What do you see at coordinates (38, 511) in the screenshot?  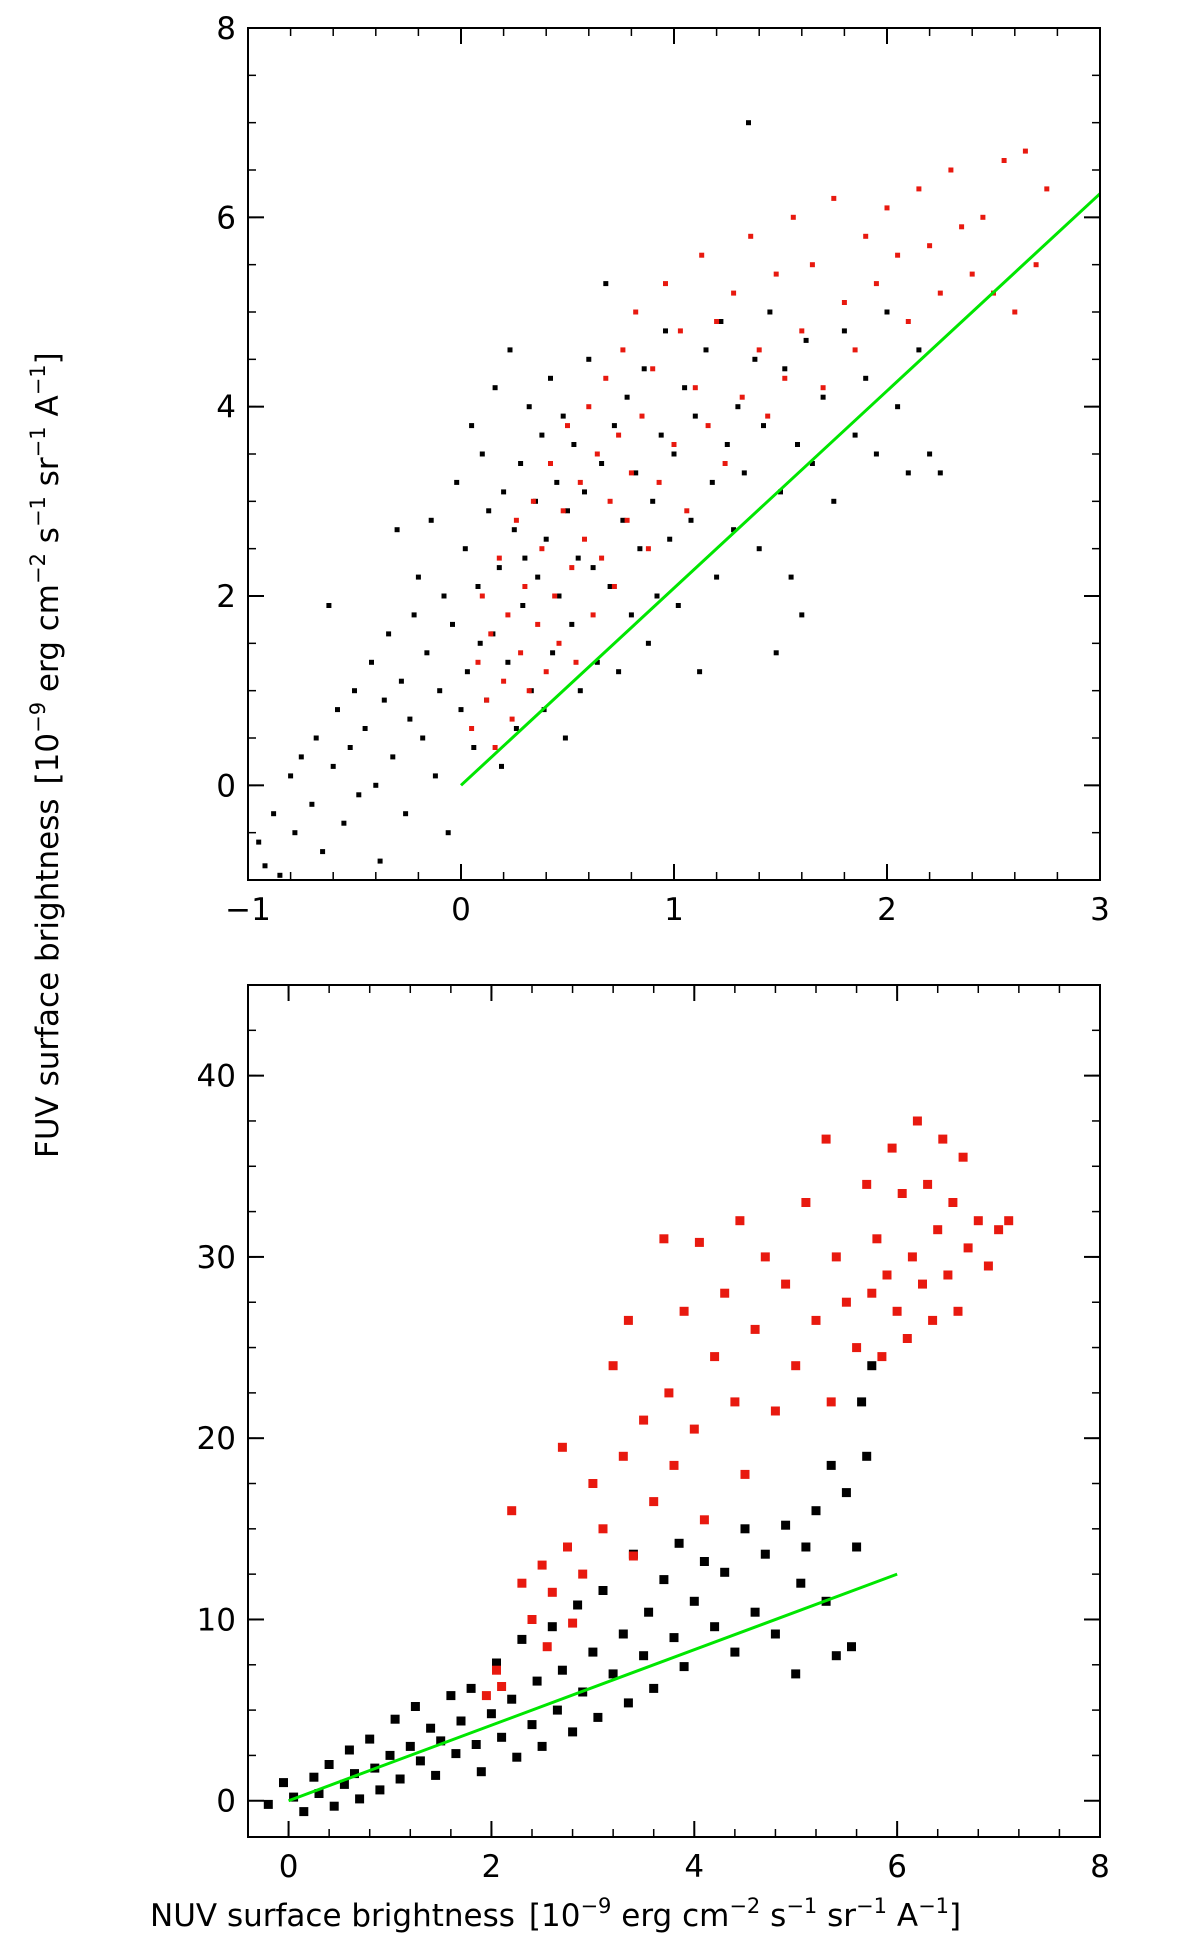 I see `y-exponent: −1` at bounding box center [38, 511].